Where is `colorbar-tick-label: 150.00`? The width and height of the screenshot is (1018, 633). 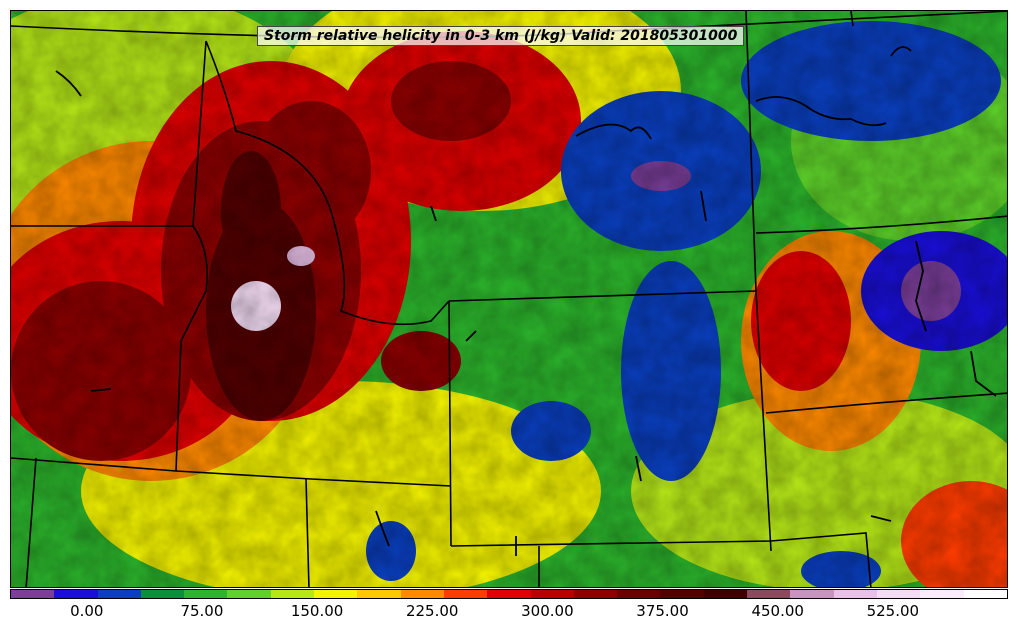 colorbar-tick-label: 150.00 is located at coordinates (317, 611).